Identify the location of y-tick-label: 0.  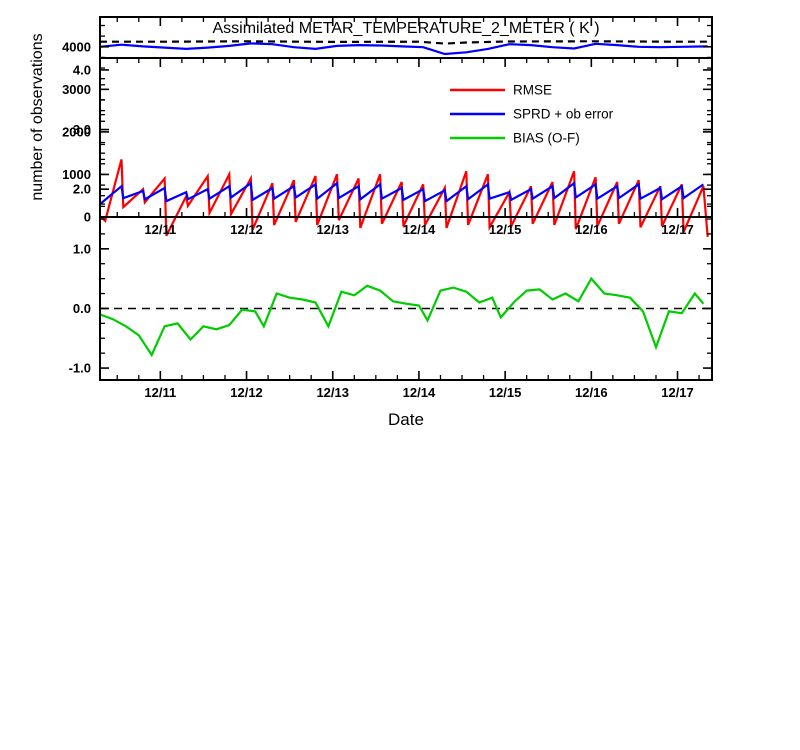
(87, 217).